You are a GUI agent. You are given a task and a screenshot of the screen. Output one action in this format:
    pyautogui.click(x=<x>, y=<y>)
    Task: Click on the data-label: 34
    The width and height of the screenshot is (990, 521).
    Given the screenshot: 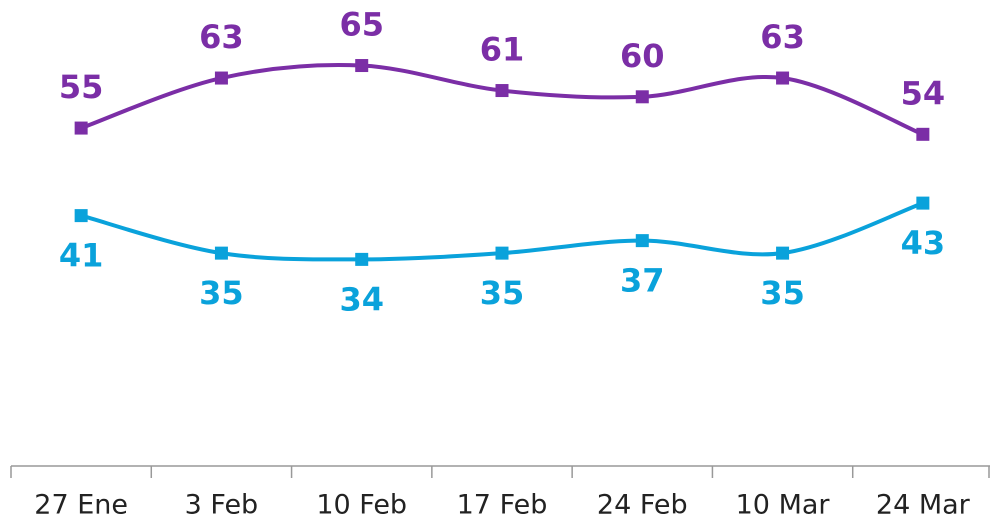 What is the action you would take?
    pyautogui.click(x=361, y=299)
    